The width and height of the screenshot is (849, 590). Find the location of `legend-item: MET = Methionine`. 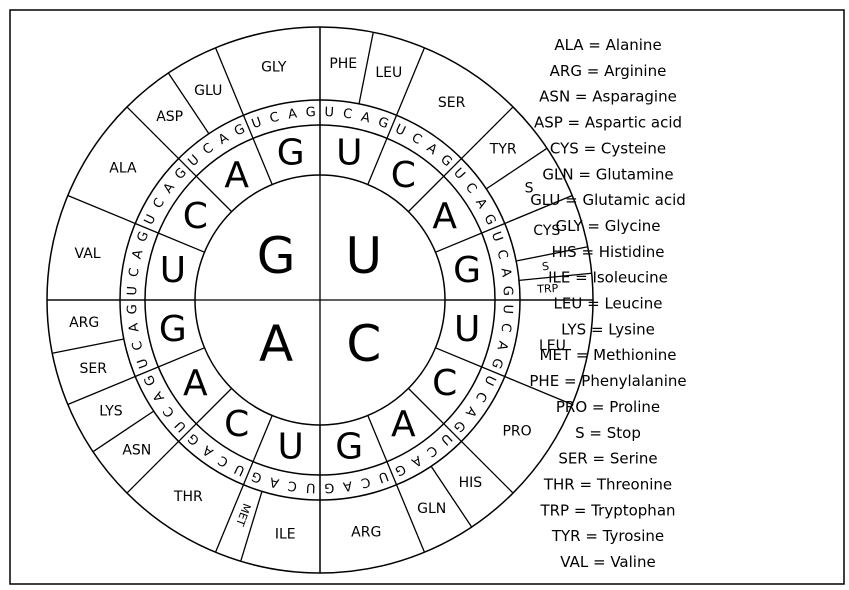

legend-item: MET = Methionine is located at coordinates (608, 355).